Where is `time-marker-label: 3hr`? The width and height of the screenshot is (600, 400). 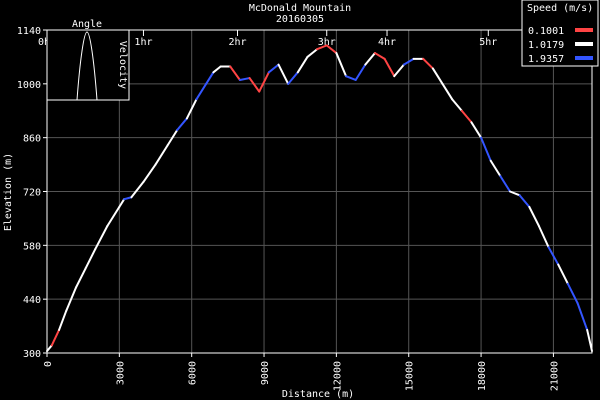 time-marker-label: 3hr is located at coordinates (327, 42).